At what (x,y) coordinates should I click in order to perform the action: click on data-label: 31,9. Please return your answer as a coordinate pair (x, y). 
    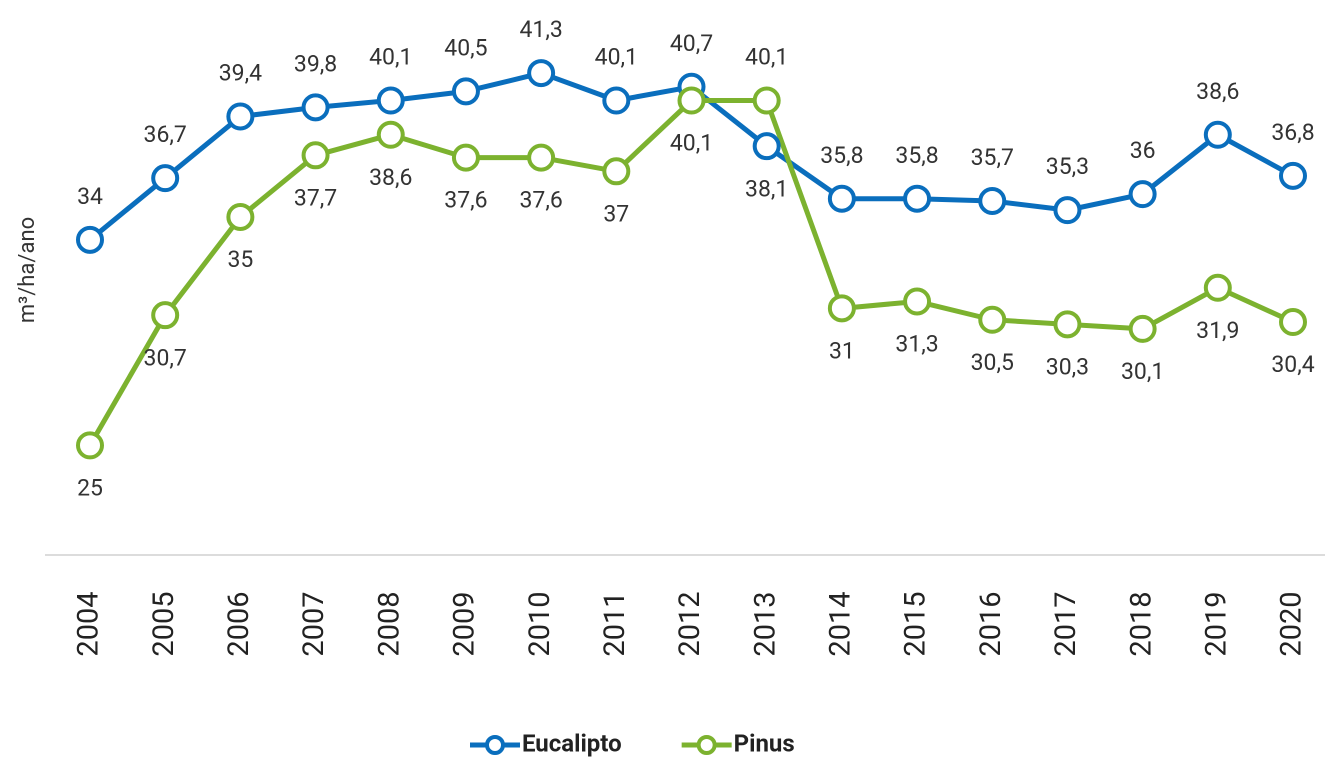
    Looking at the image, I should click on (1217, 330).